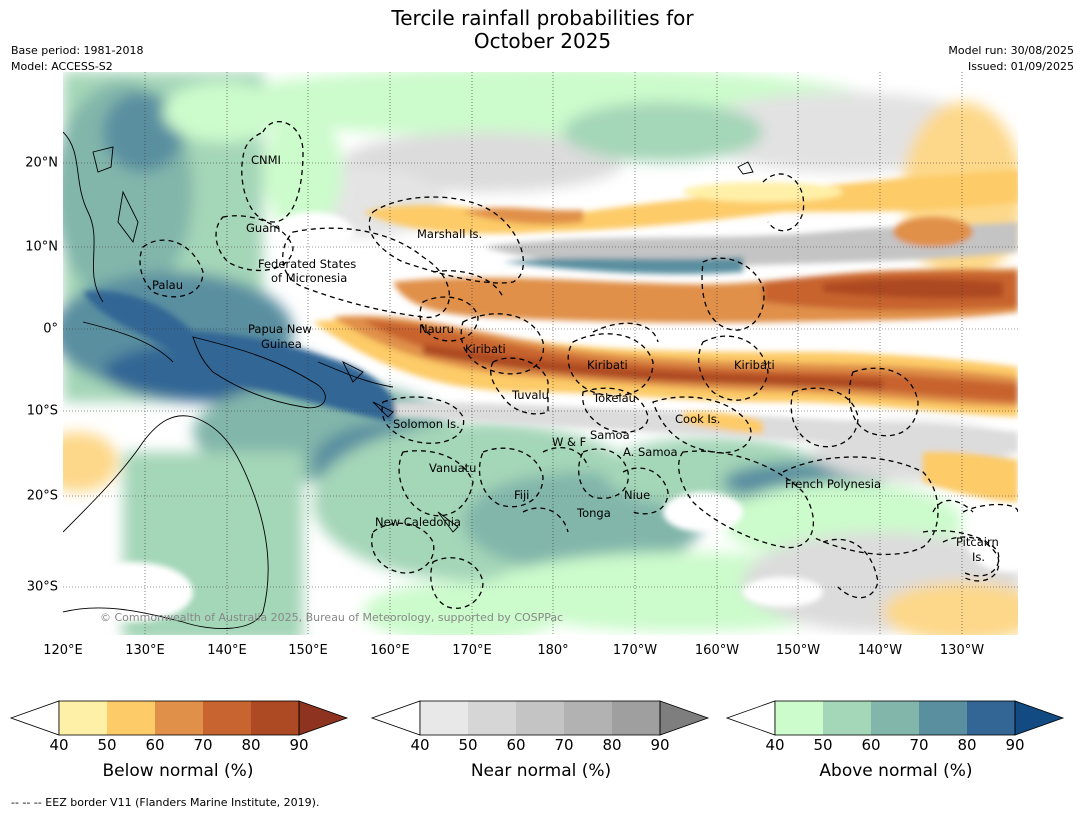 The width and height of the screenshot is (1085, 816). Describe the element at coordinates (607, 365) in the screenshot. I see `label-kiribati-c: Kiribati` at that location.